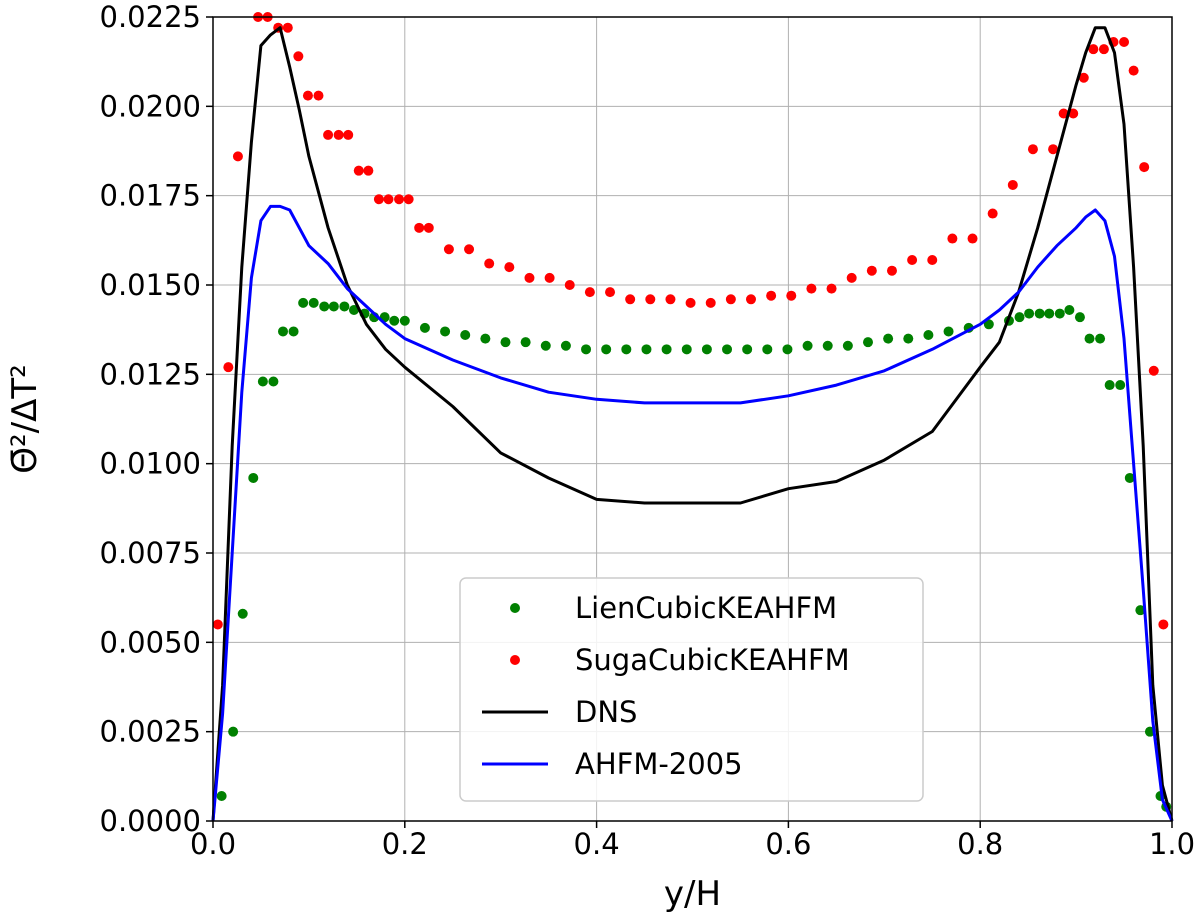  I want to click on x-tick-label: 1.0, so click(1172, 844).